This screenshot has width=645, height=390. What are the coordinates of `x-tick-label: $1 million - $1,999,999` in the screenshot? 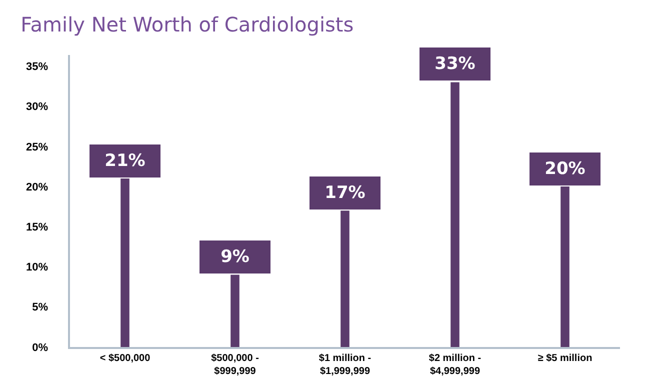 It's located at (345, 364).